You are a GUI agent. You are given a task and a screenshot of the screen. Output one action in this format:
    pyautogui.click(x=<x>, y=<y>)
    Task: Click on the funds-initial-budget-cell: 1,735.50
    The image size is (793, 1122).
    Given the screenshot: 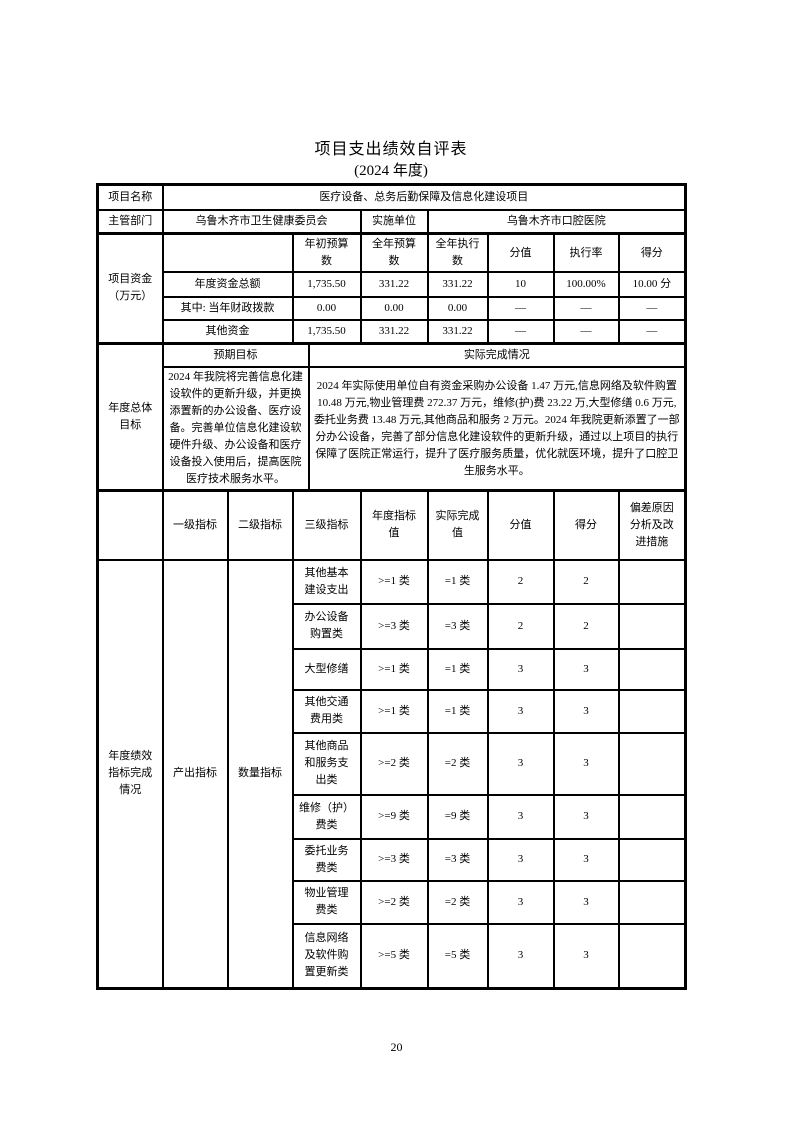 What is the action you would take?
    pyautogui.click(x=326, y=284)
    